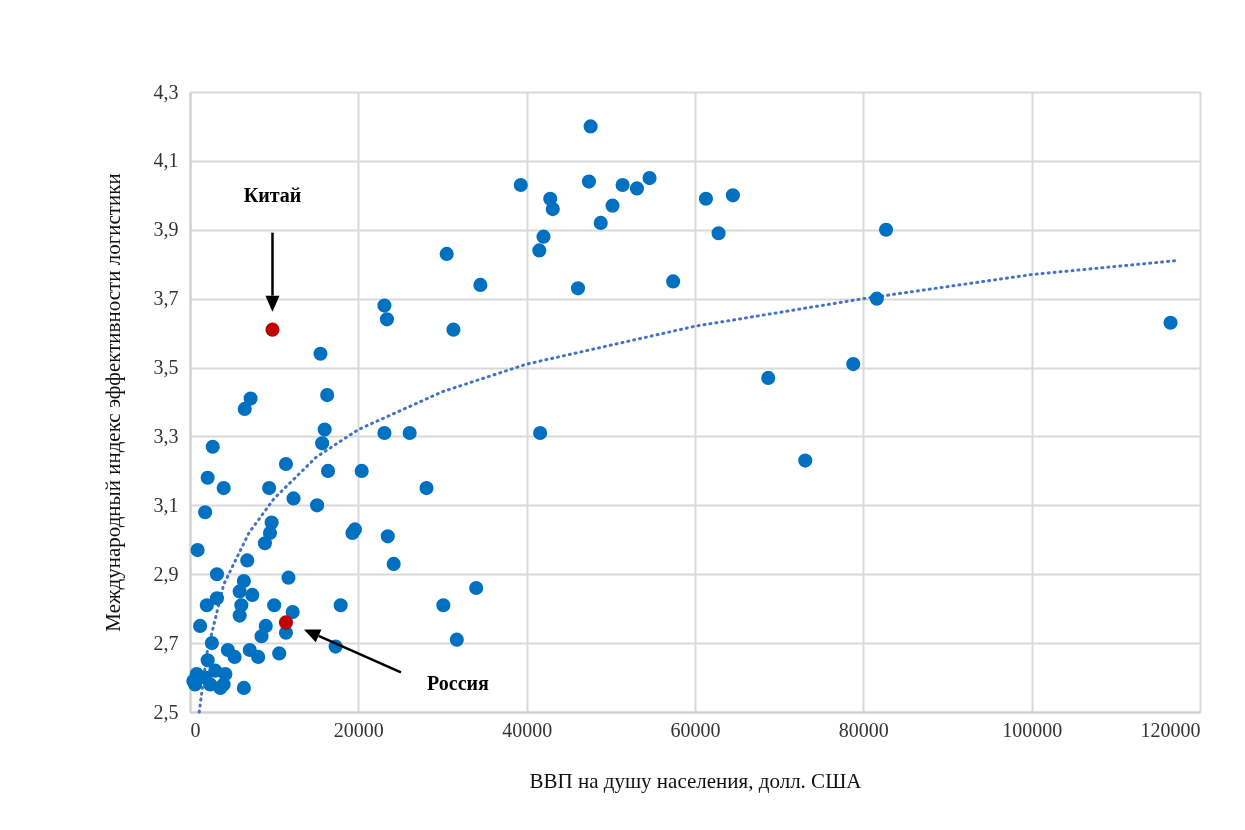 This screenshot has height=830, width=1245. What do you see at coordinates (166, 298) in the screenshot?
I see `y-tick-label: 3,7` at bounding box center [166, 298].